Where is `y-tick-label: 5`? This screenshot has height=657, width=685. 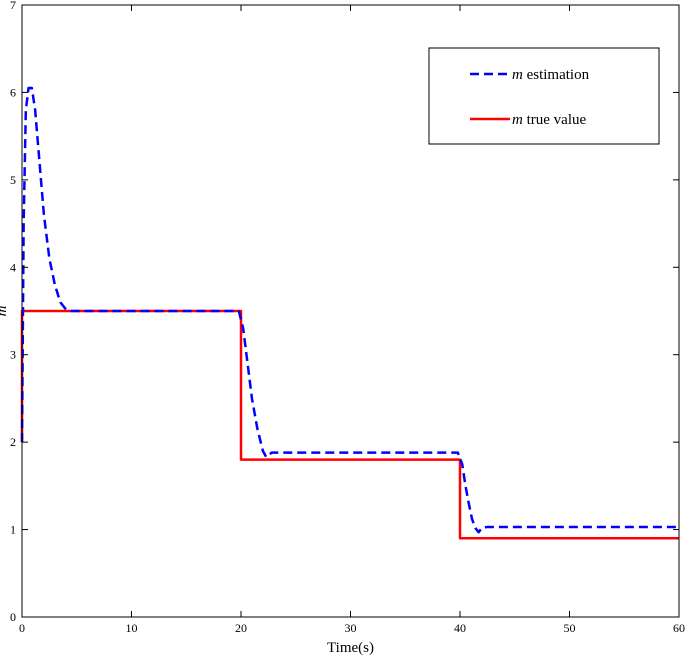 y-tick-label: 5 is located at coordinates (13, 180).